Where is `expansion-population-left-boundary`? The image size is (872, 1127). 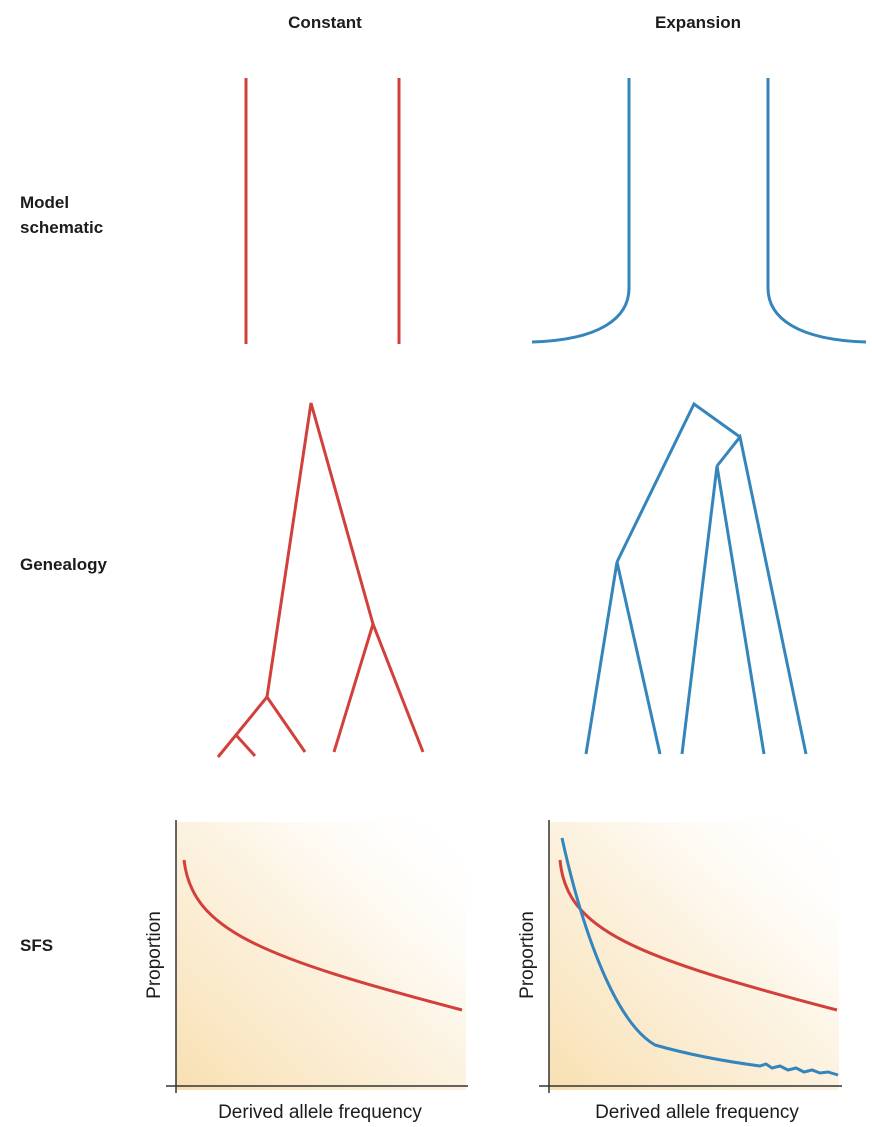 expansion-population-left-boundary is located at coordinates (581, 211).